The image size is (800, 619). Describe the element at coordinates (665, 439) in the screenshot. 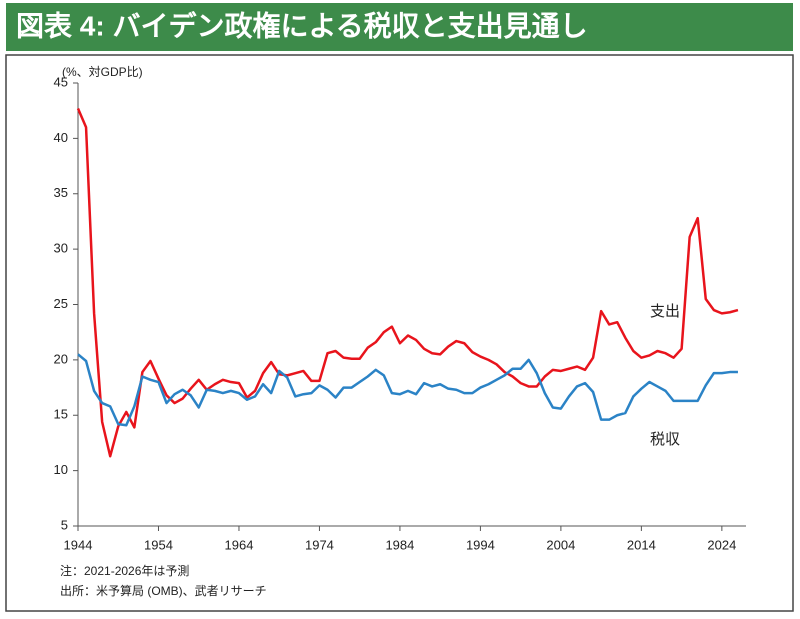

I see `series-label: 税収` at that location.